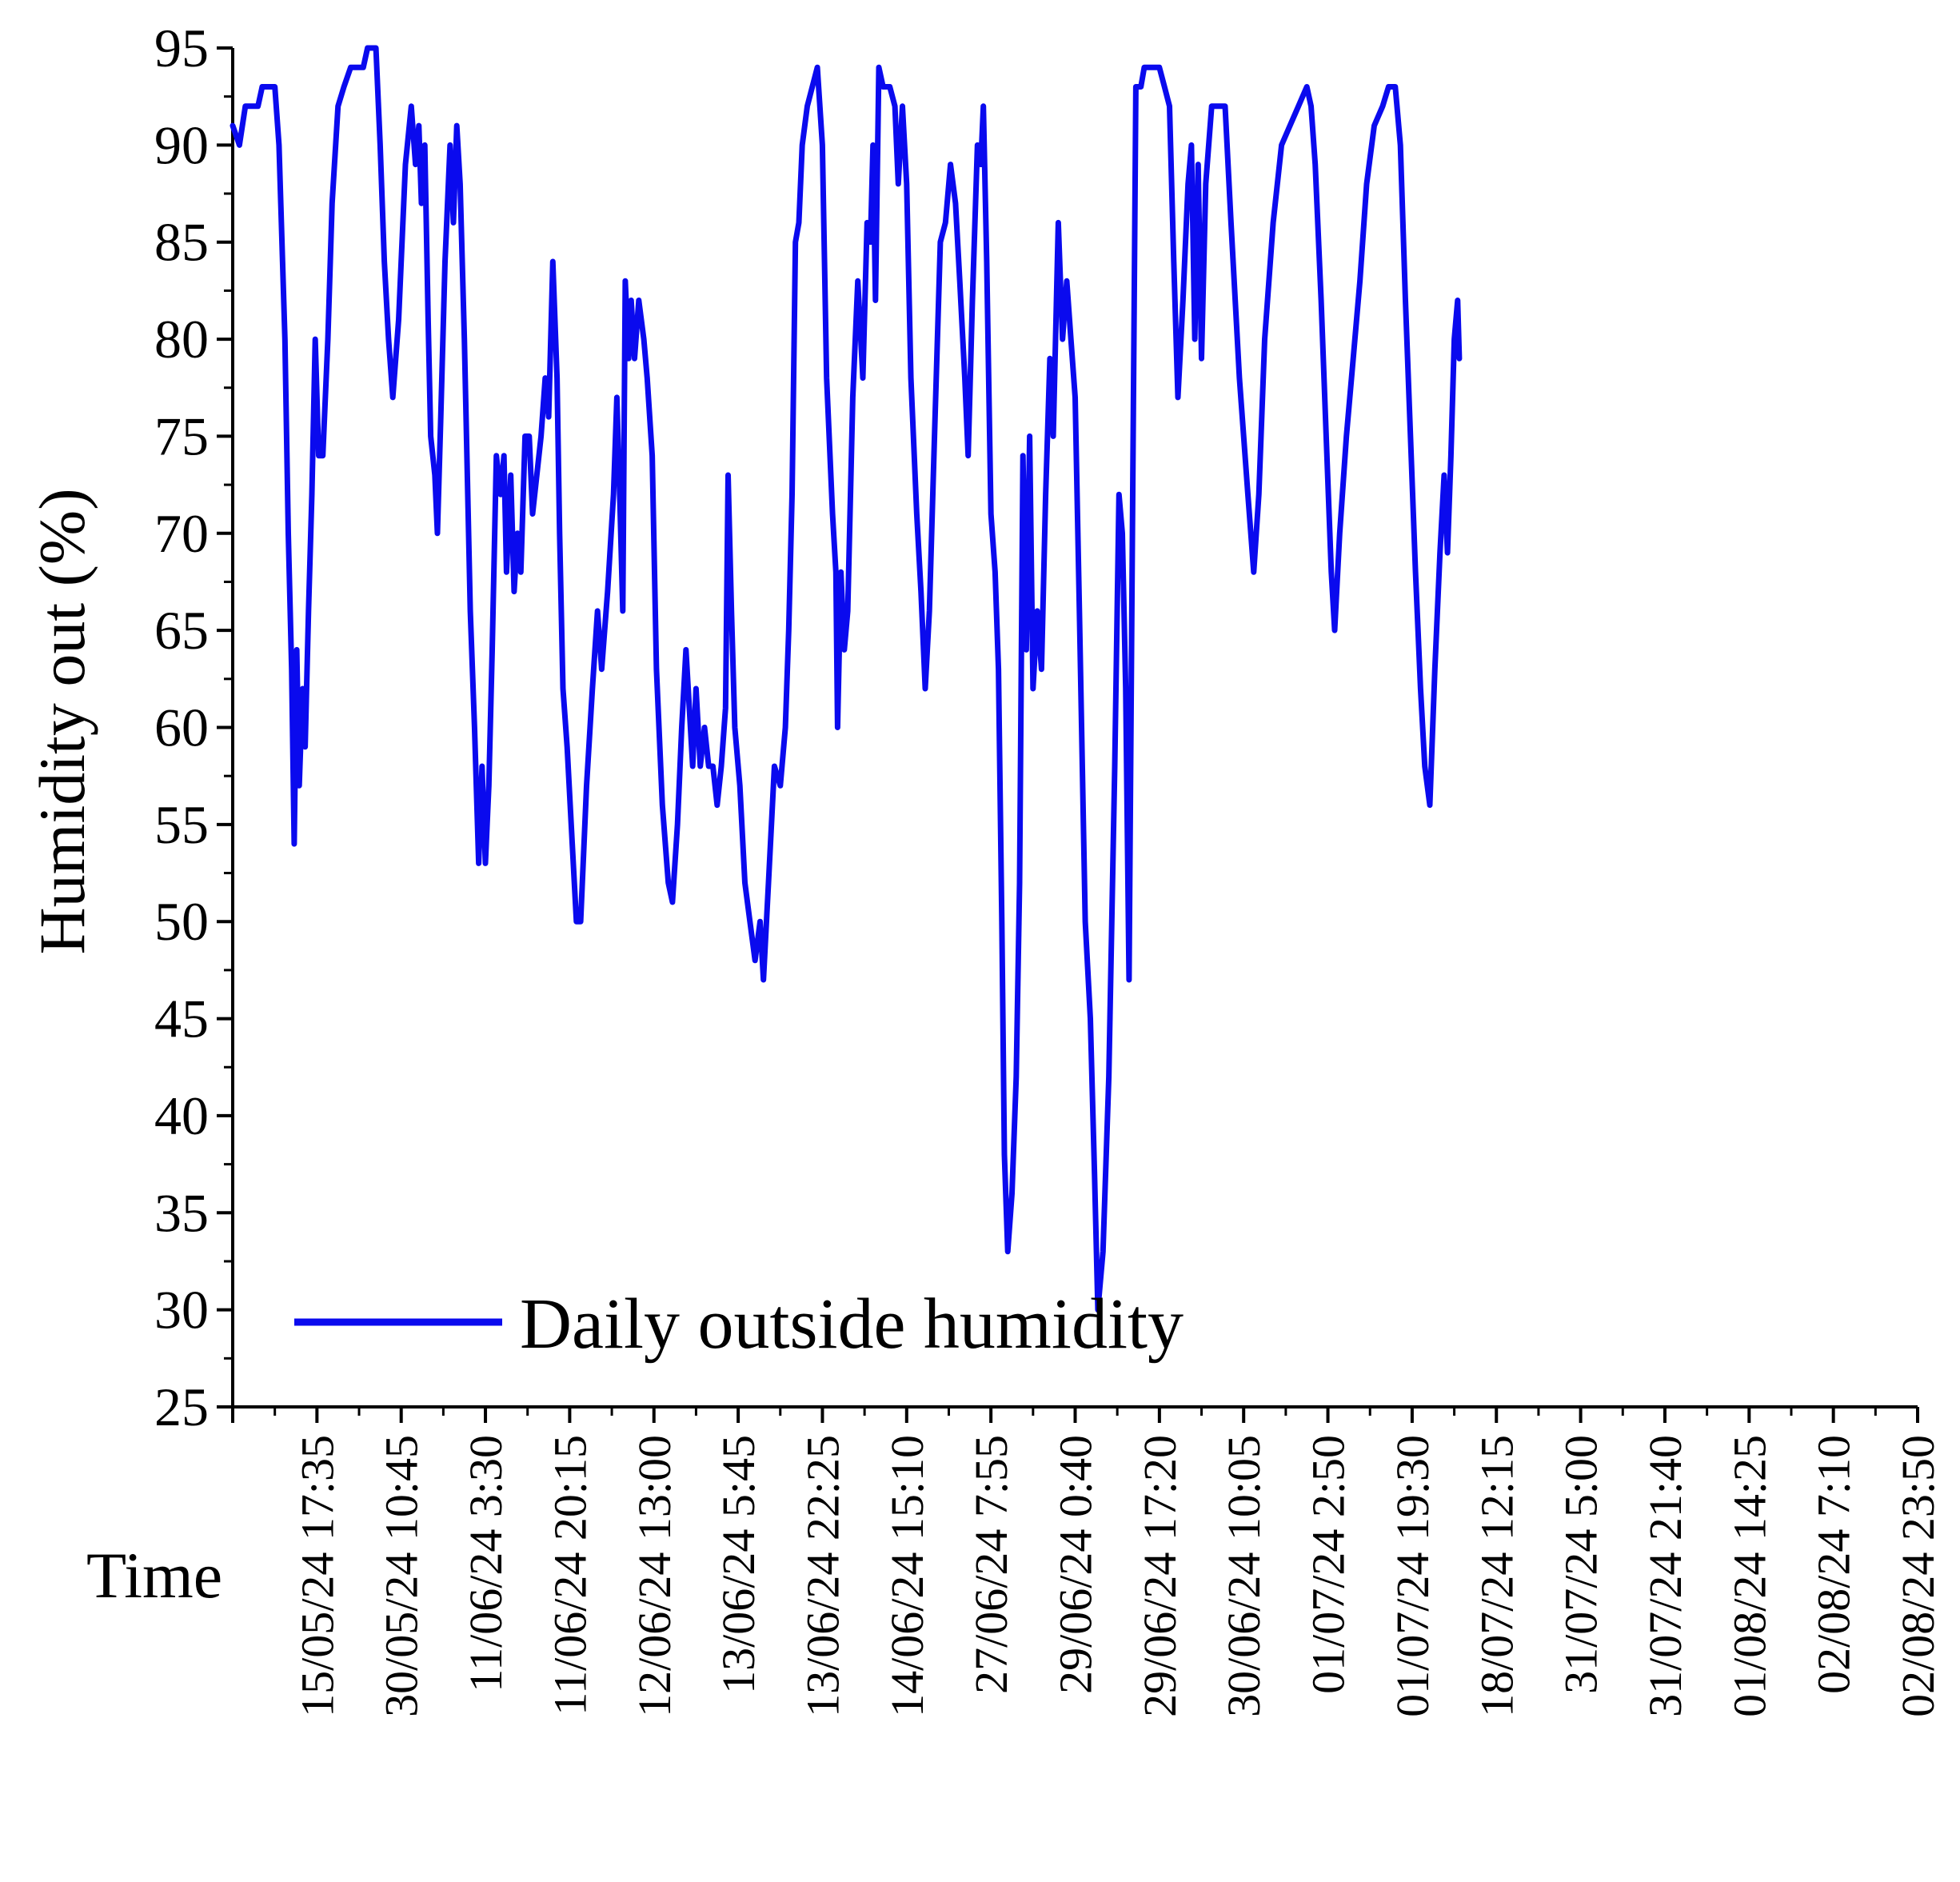  I want to click on x-tick-label: 12/06/24 13:00, so click(655, 1576).